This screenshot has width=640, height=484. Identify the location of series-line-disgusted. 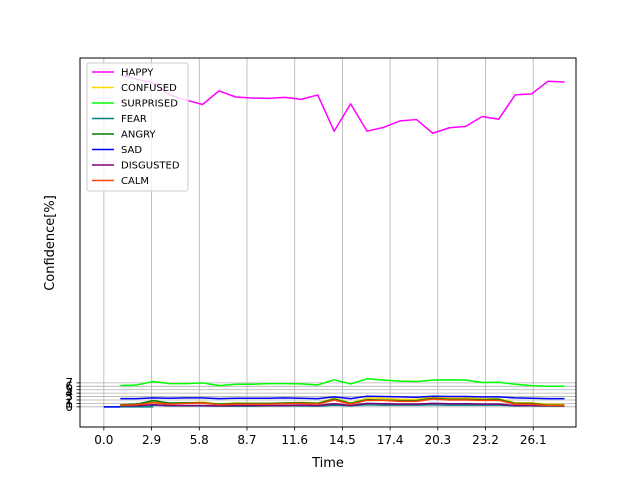
(342, 404).